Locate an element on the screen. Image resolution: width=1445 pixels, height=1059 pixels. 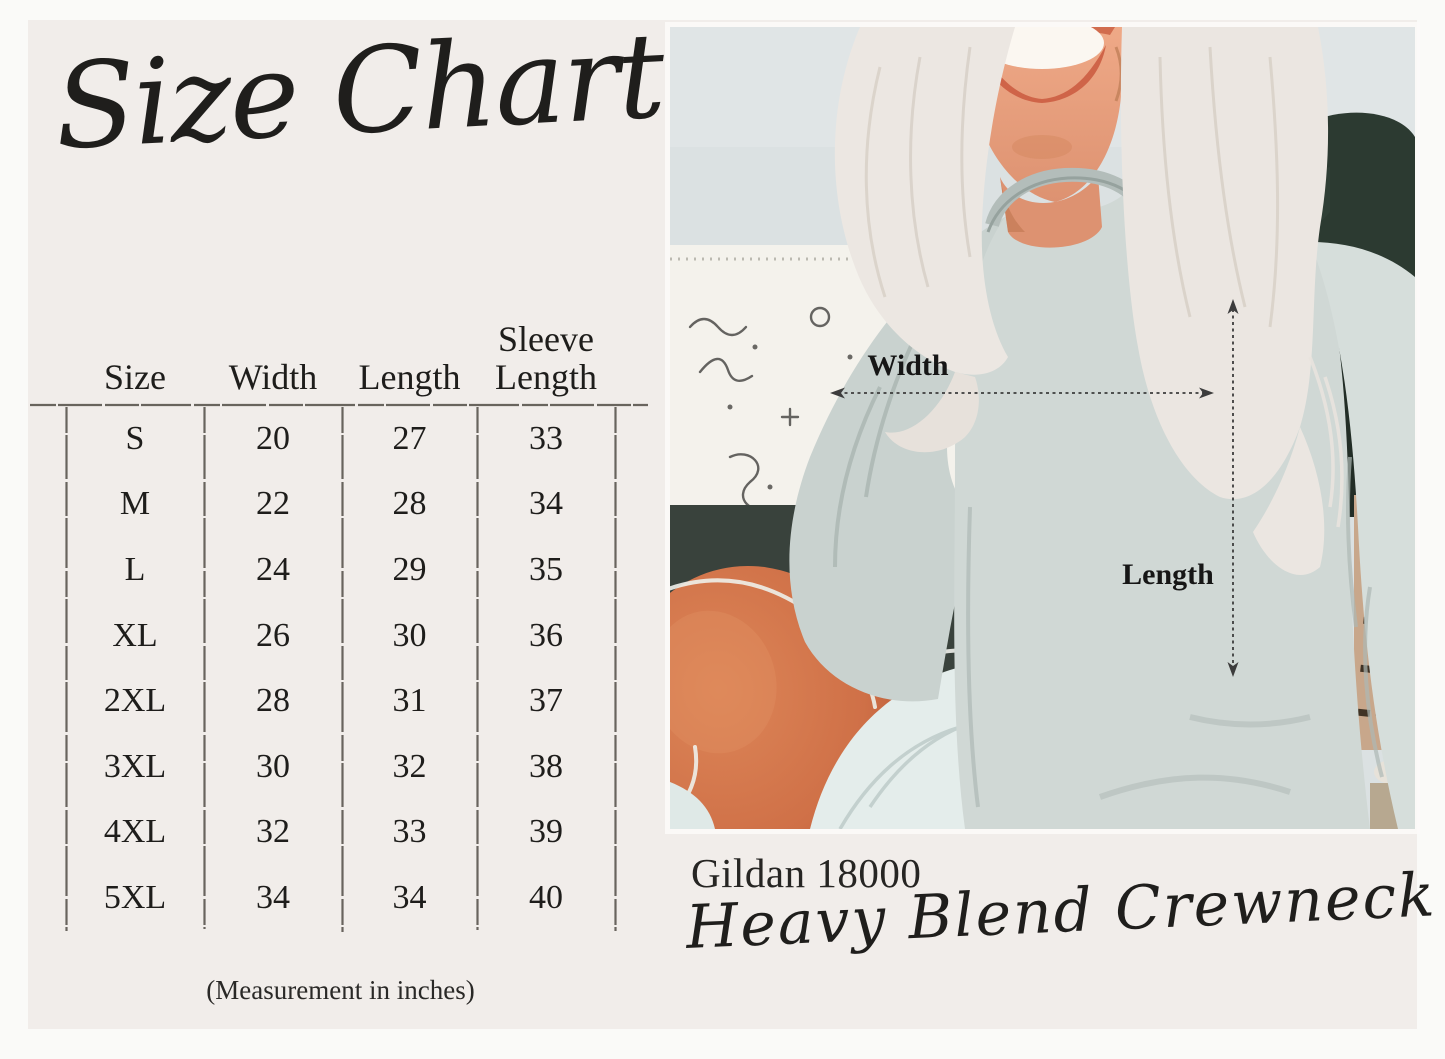
table-cell-size: 5XL is located at coordinates (135, 897).